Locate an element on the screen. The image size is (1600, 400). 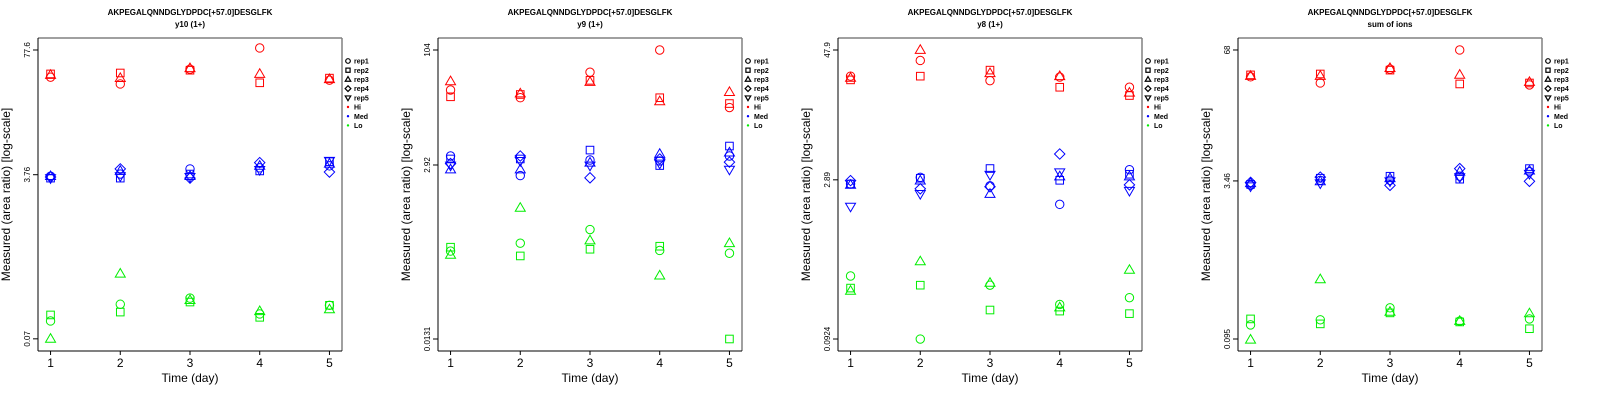
x-tick-label: 3 is located at coordinates (1390, 363).